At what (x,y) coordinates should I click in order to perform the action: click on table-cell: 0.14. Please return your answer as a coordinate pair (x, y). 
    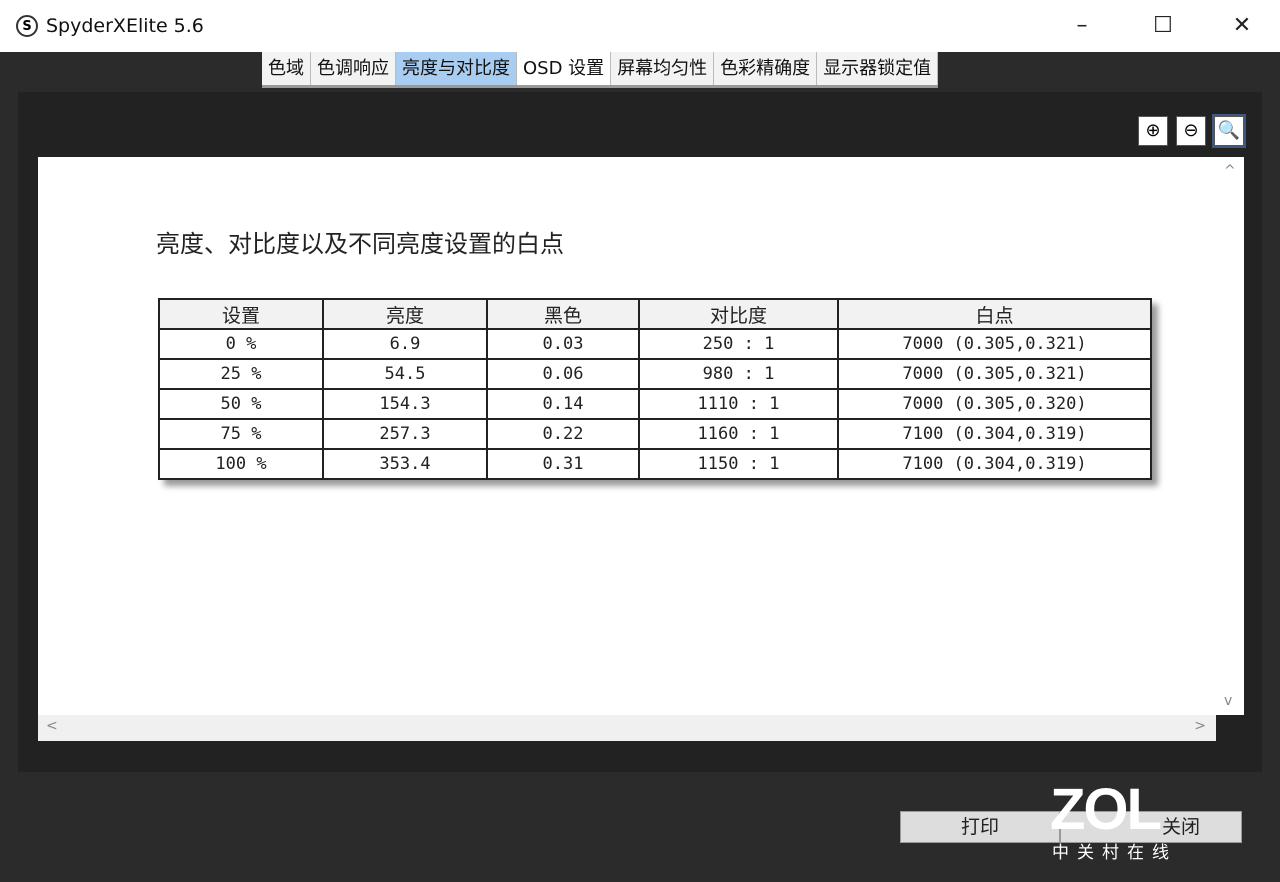
    Looking at the image, I should click on (563, 404).